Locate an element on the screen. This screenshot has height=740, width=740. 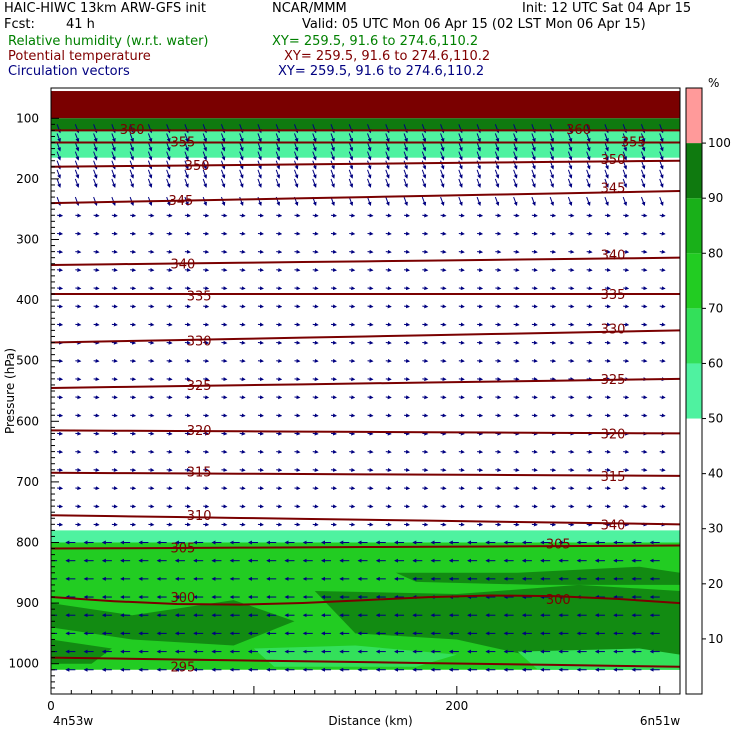
field-theta-name: Potential temperature is located at coordinates (79, 56).